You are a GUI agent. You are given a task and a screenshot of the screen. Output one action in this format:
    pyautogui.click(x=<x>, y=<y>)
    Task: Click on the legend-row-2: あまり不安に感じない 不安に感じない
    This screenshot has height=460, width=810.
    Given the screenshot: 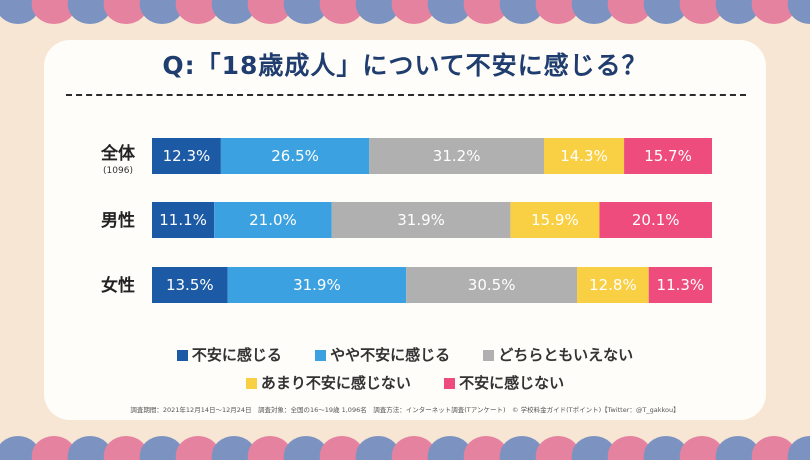 What is the action you would take?
    pyautogui.click(x=405, y=382)
    